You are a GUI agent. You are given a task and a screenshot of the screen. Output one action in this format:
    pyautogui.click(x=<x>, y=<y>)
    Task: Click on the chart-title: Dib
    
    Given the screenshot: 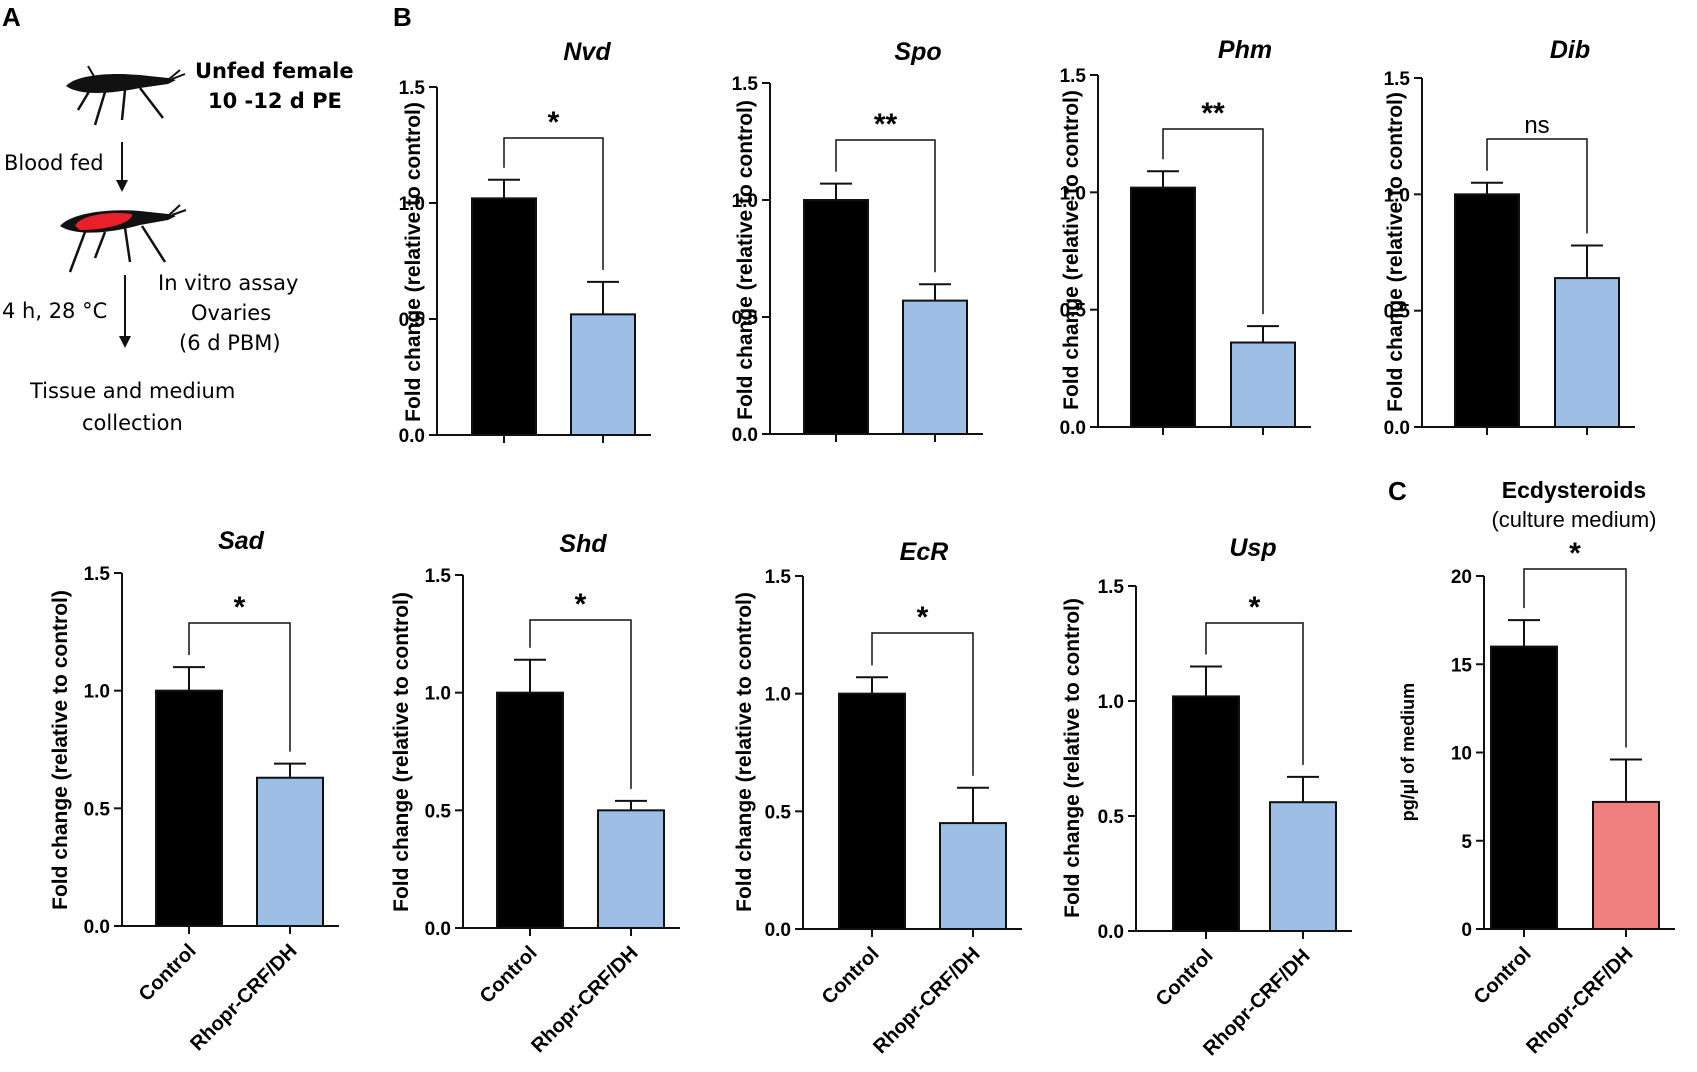 What is the action you would take?
    pyautogui.click(x=1570, y=50)
    